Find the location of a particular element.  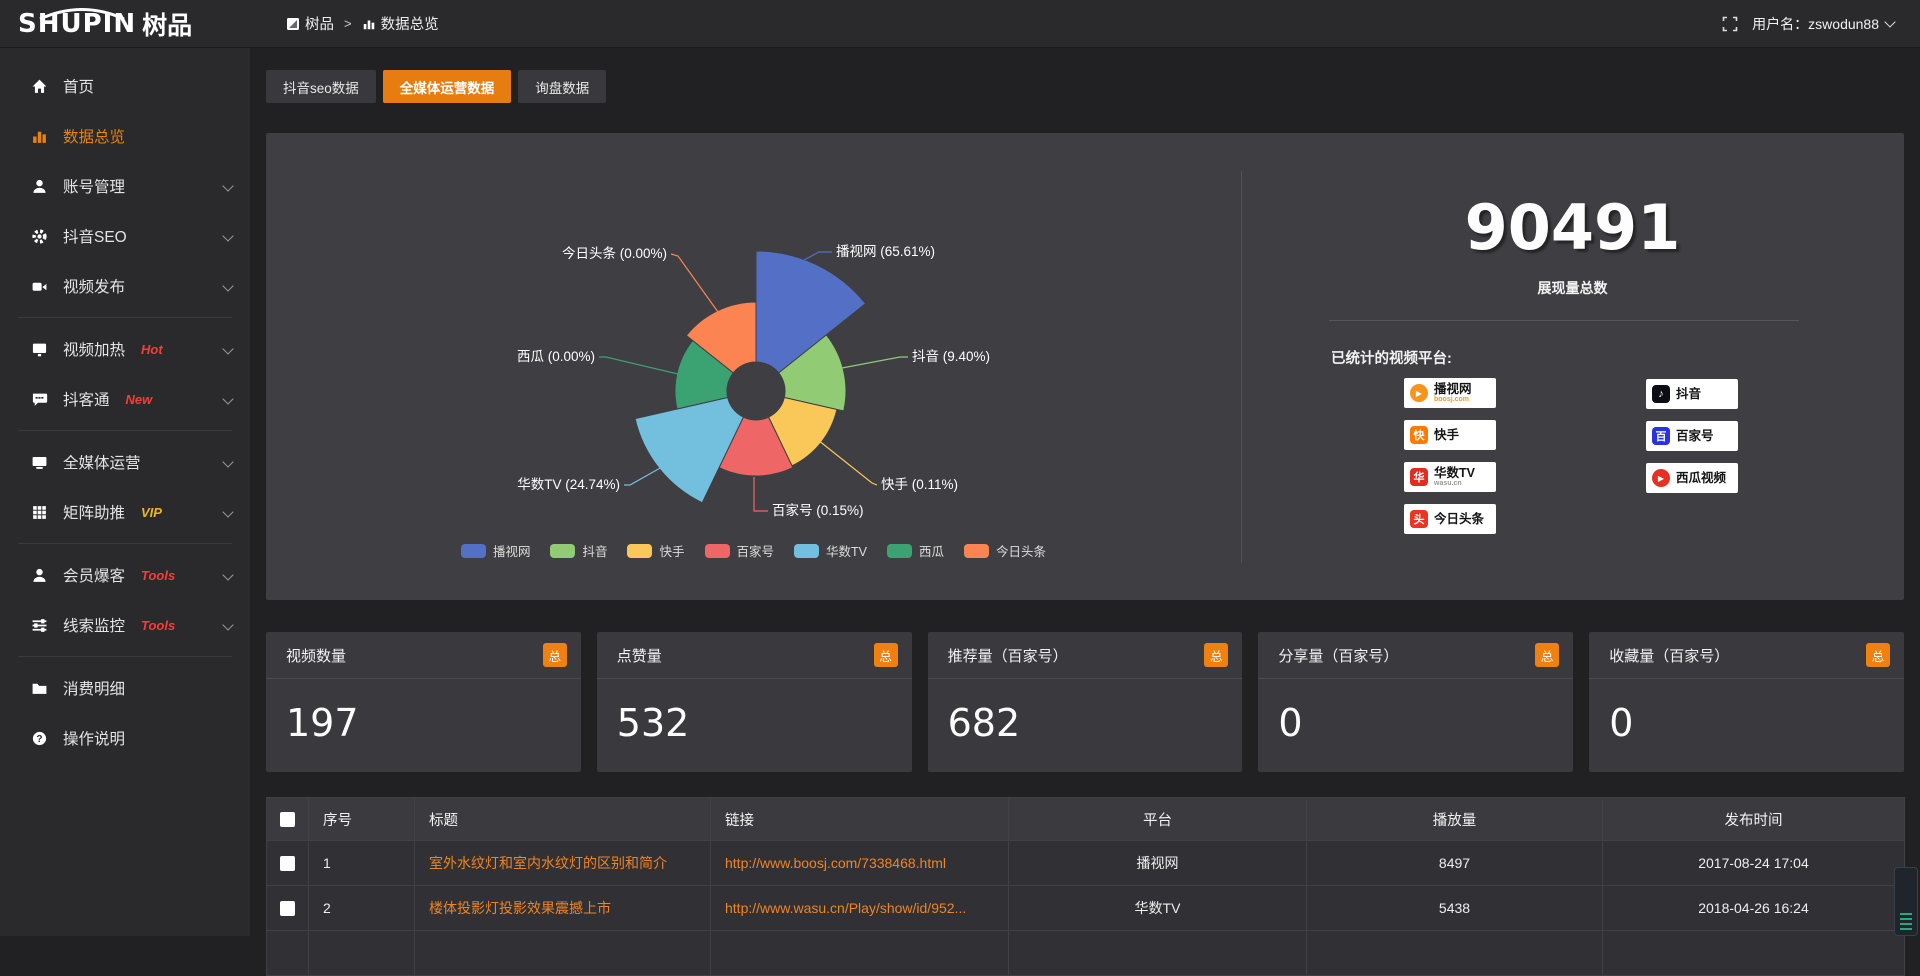

legend-item-播视网: 播视网 is located at coordinates (496, 550).